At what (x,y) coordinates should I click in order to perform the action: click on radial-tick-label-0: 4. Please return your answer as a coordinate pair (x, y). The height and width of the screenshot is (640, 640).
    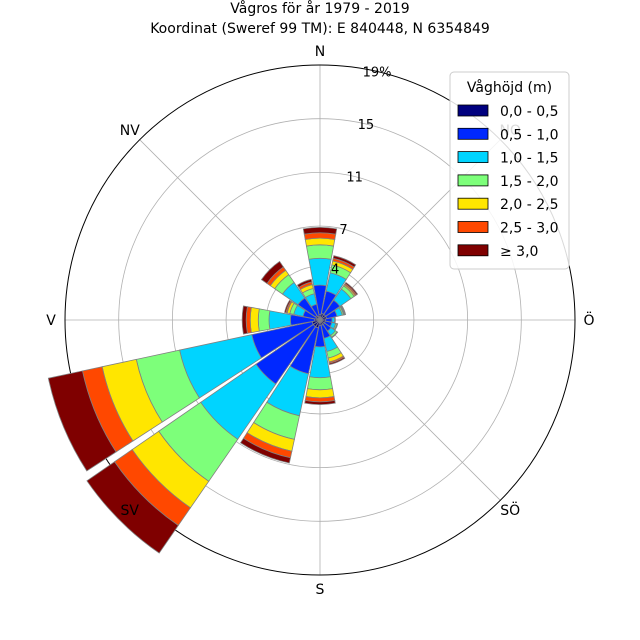
    Looking at the image, I should click on (335, 269).